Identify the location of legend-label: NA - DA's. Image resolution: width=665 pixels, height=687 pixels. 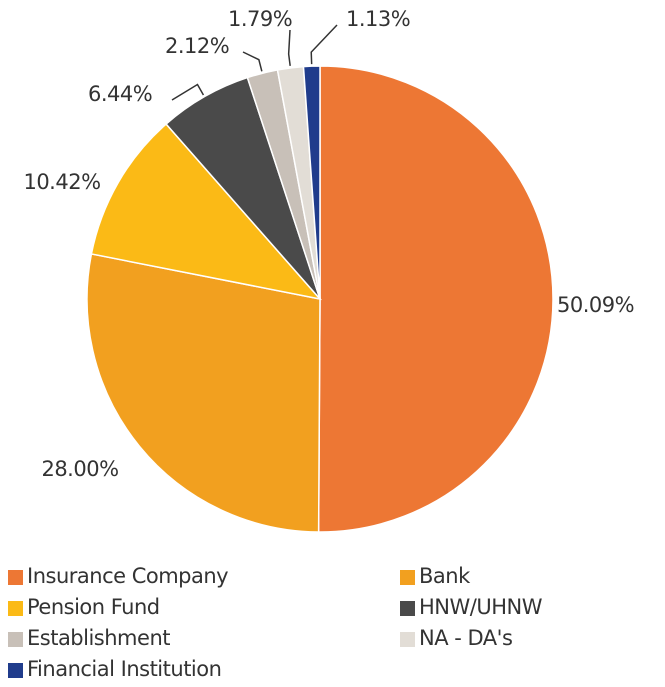
(465, 638).